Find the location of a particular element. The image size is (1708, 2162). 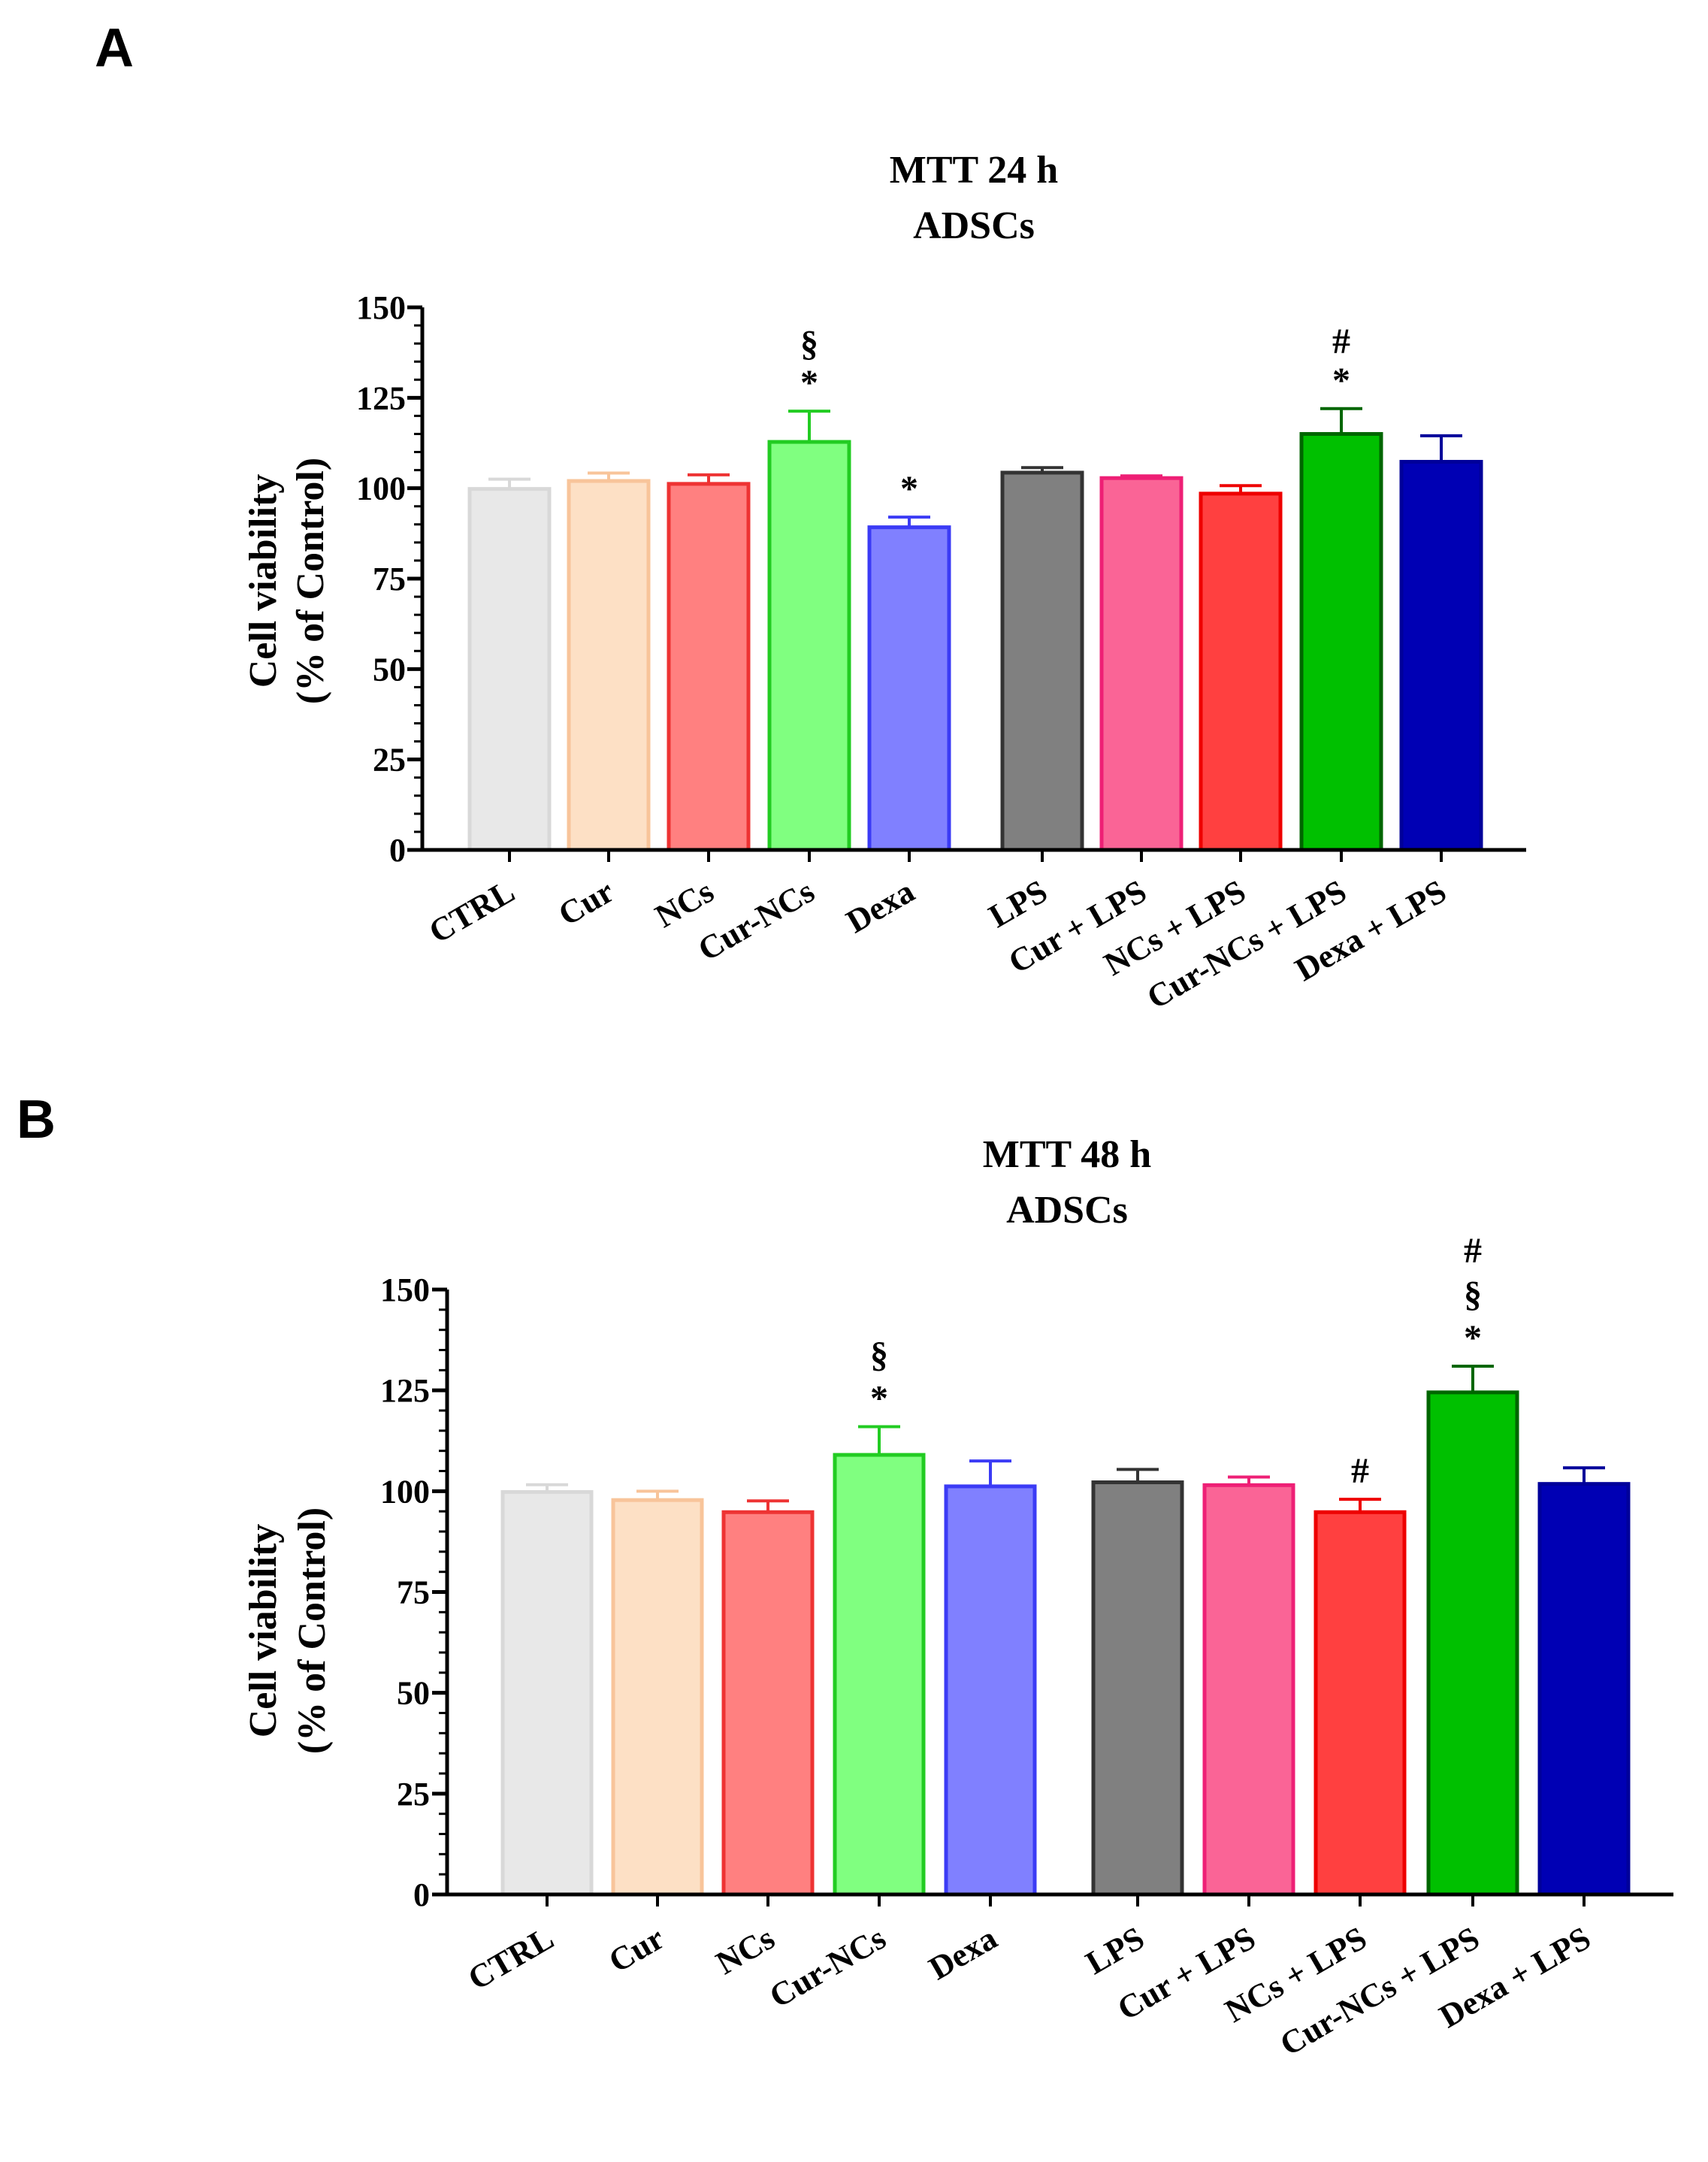

chart-subtitle-a: ADSCs is located at coordinates (974, 225).